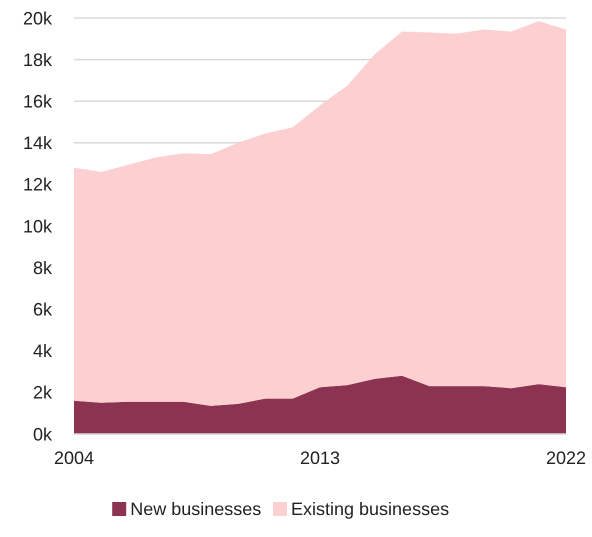 The height and width of the screenshot is (537, 592). I want to click on y-tick-label: 12k, so click(37, 184).